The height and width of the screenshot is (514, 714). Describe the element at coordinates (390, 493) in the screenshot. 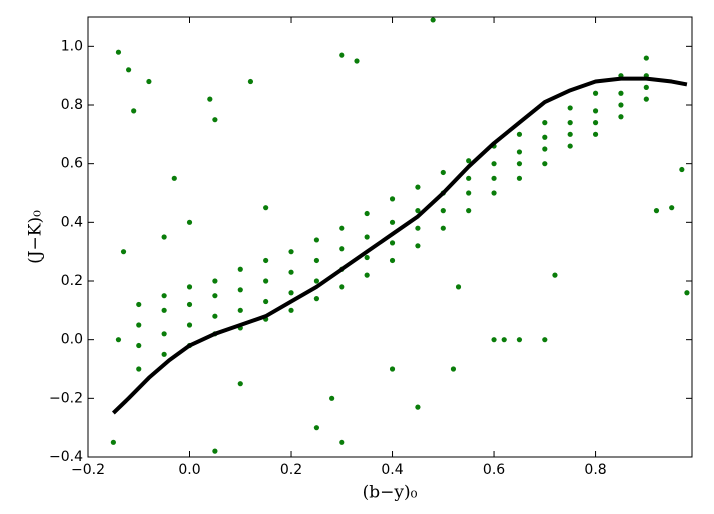

I see `x-axis-label: (b−y)₀` at that location.